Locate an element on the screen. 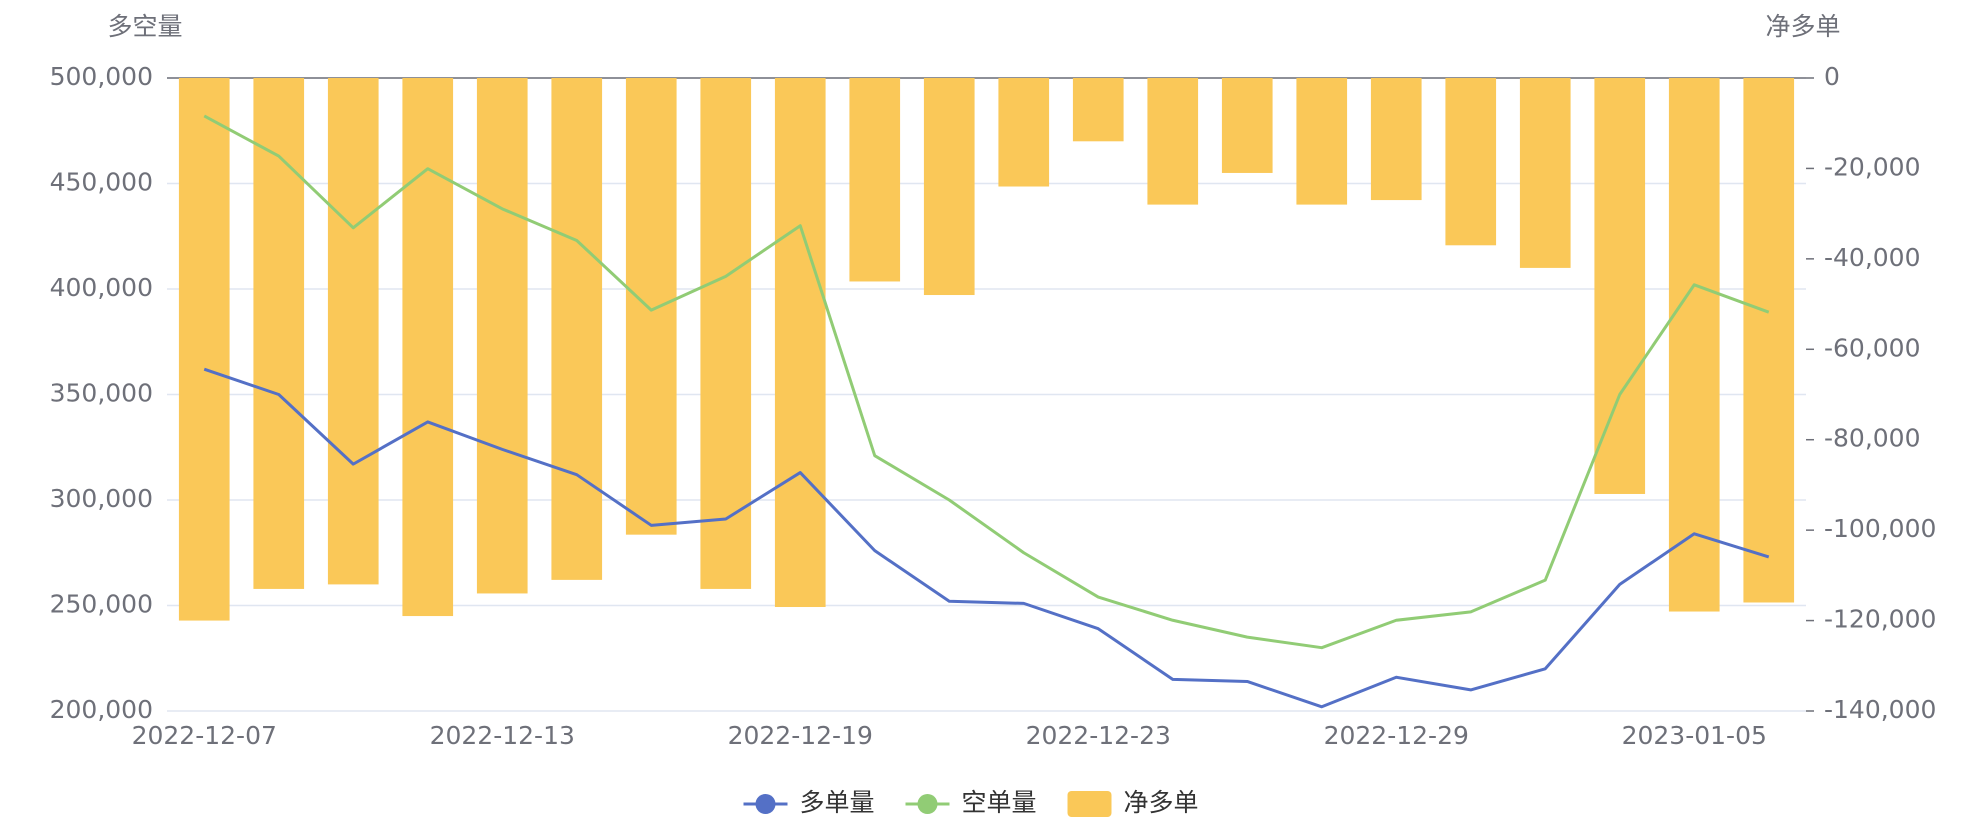 The width and height of the screenshot is (1972, 823). x-tick-label: 2023-01-05 is located at coordinates (1694, 735).